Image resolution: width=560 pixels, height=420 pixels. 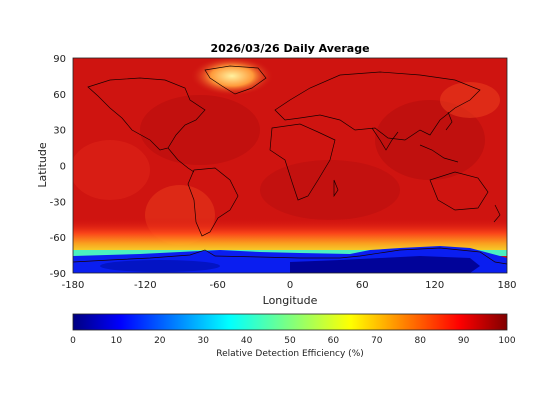 I want to click on x-tick-label: 180, so click(x=506, y=285).